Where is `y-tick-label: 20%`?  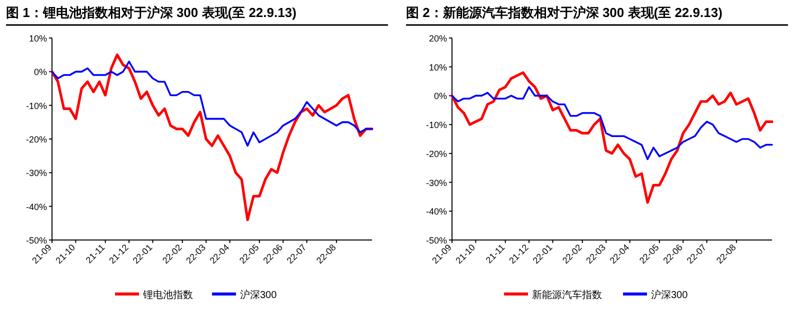 y-tick-label: 20% is located at coordinates (437, 39).